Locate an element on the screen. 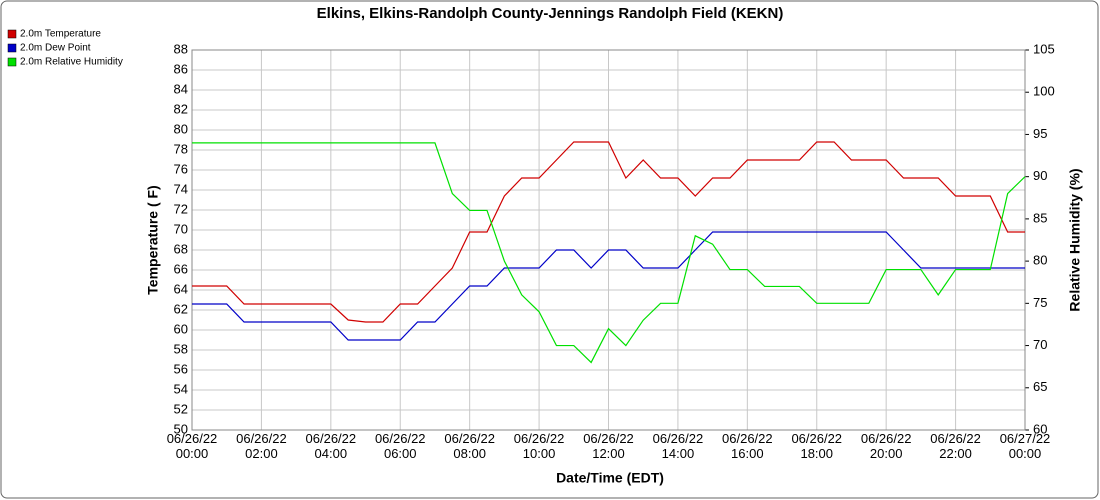  x-tick-time: 02:00 is located at coordinates (261, 453).